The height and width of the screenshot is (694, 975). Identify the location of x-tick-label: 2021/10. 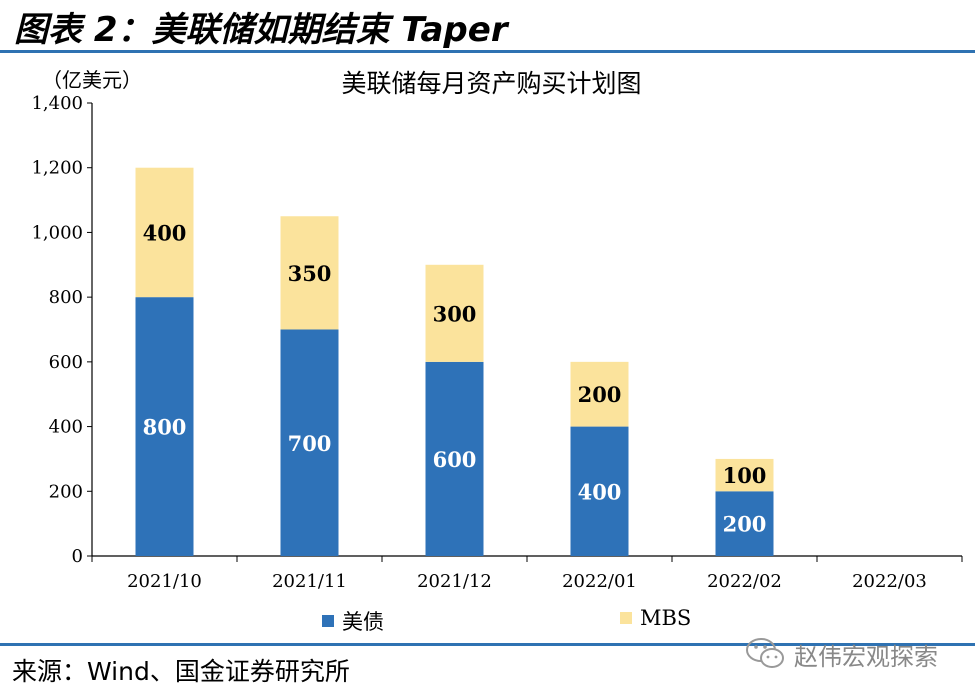
(164, 581).